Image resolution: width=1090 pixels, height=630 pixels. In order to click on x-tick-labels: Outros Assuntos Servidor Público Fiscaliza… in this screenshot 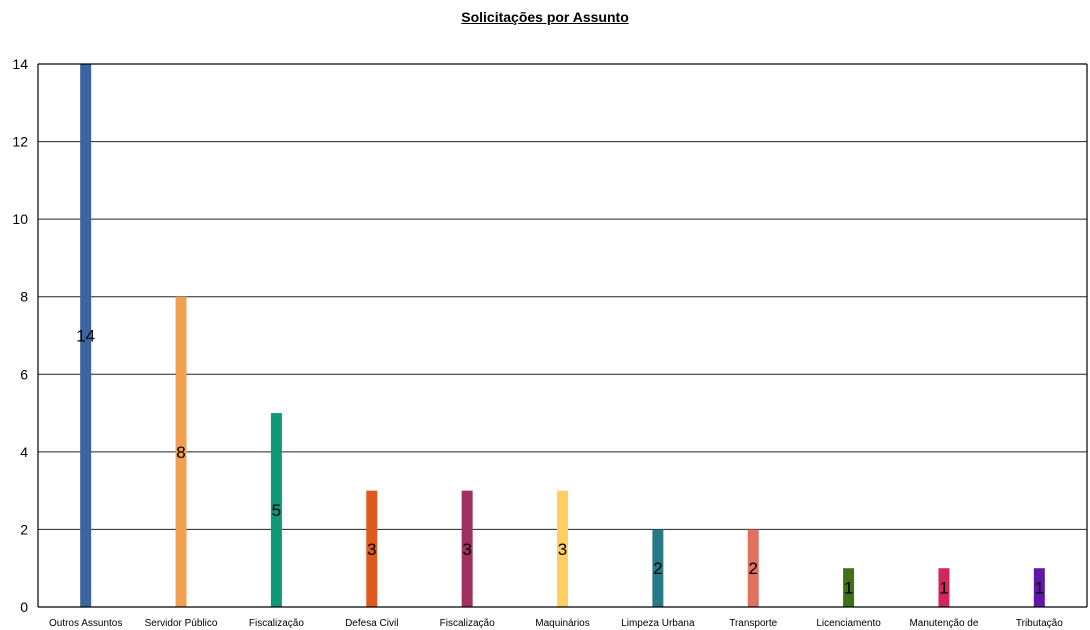, I will do `click(556, 623)`.